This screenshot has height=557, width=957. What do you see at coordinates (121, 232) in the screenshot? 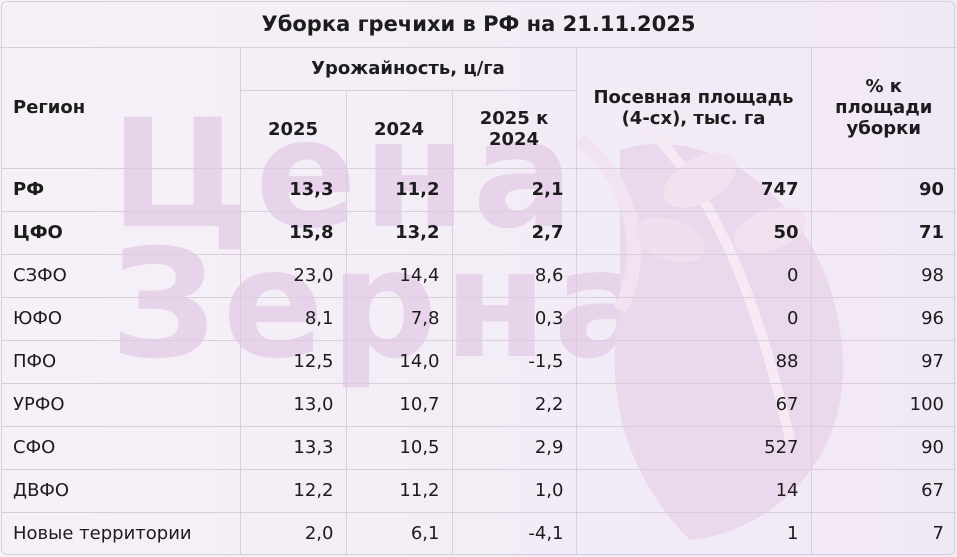
I see `cell-region: ЦФО` at bounding box center [121, 232].